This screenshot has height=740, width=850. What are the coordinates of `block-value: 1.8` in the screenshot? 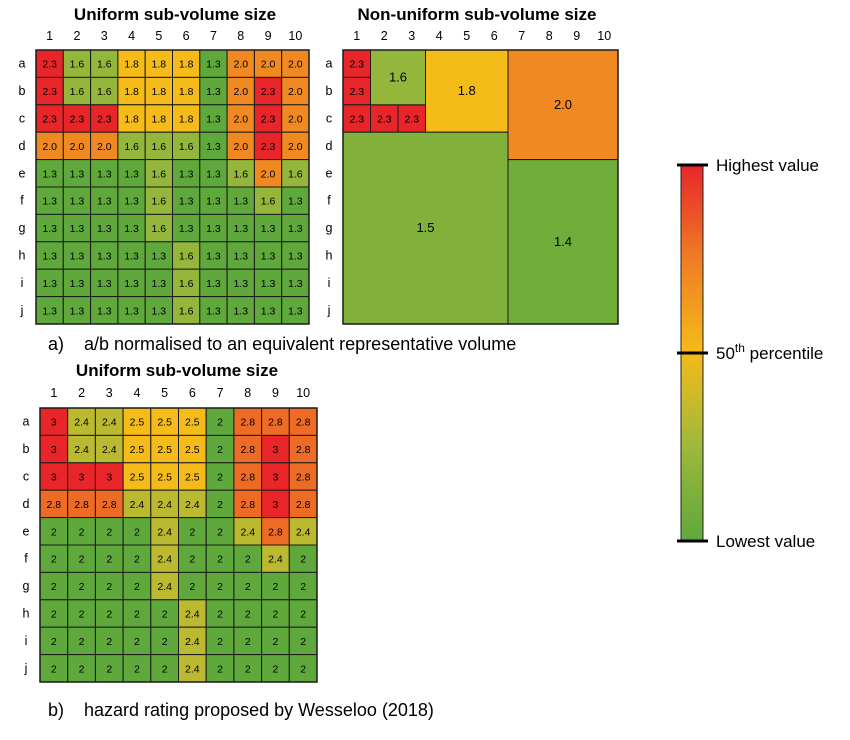 It's located at (467, 90).